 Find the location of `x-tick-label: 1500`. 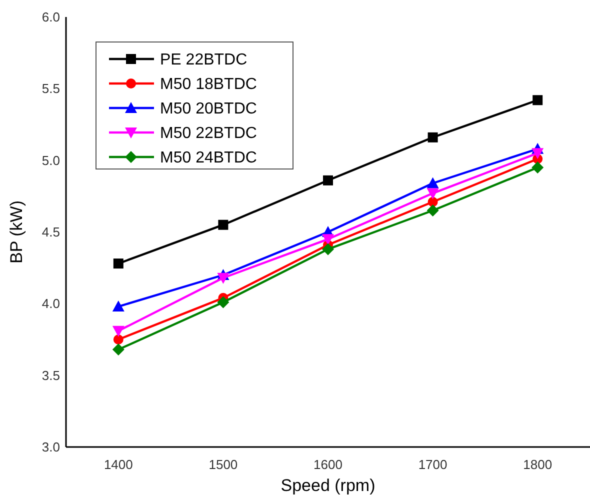

x-tick-label: 1500 is located at coordinates (223, 464).